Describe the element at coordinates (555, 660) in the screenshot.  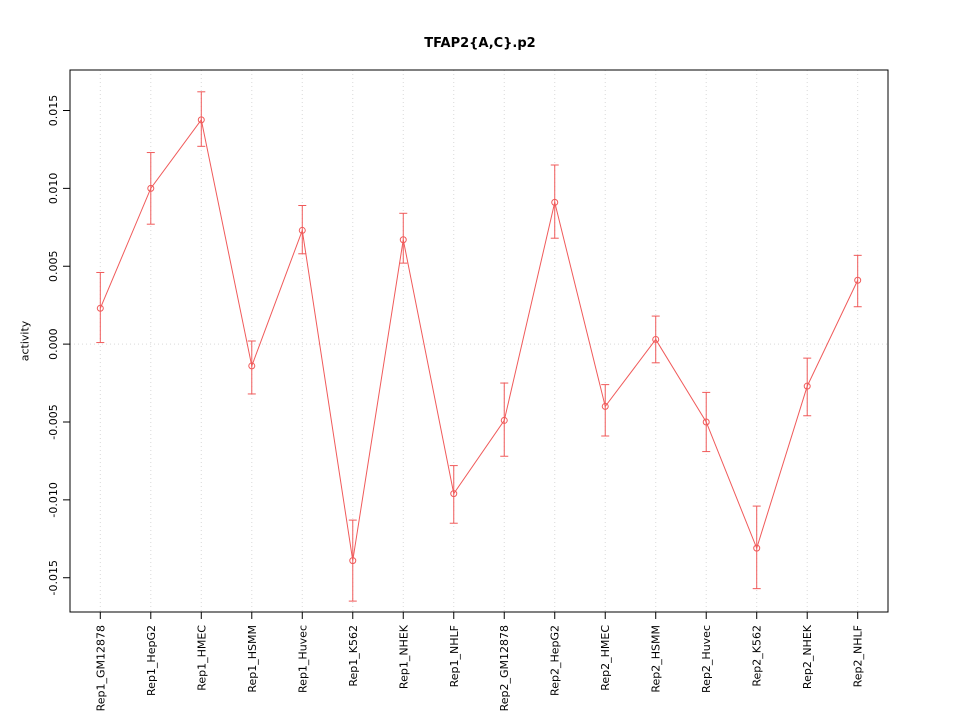
I see `x-tick-label: Rep2_HepG2` at that location.